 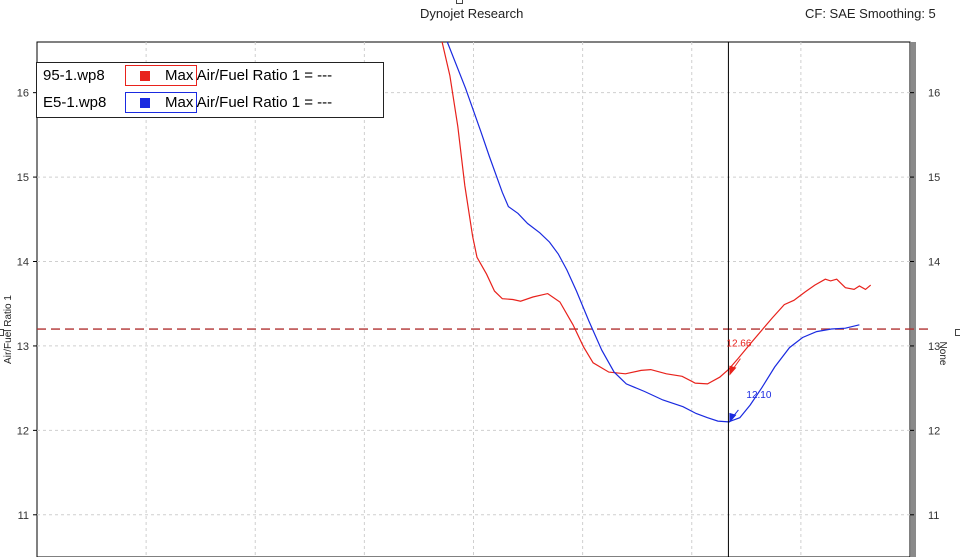 I want to click on right-axis-bar, so click(x=913, y=299).